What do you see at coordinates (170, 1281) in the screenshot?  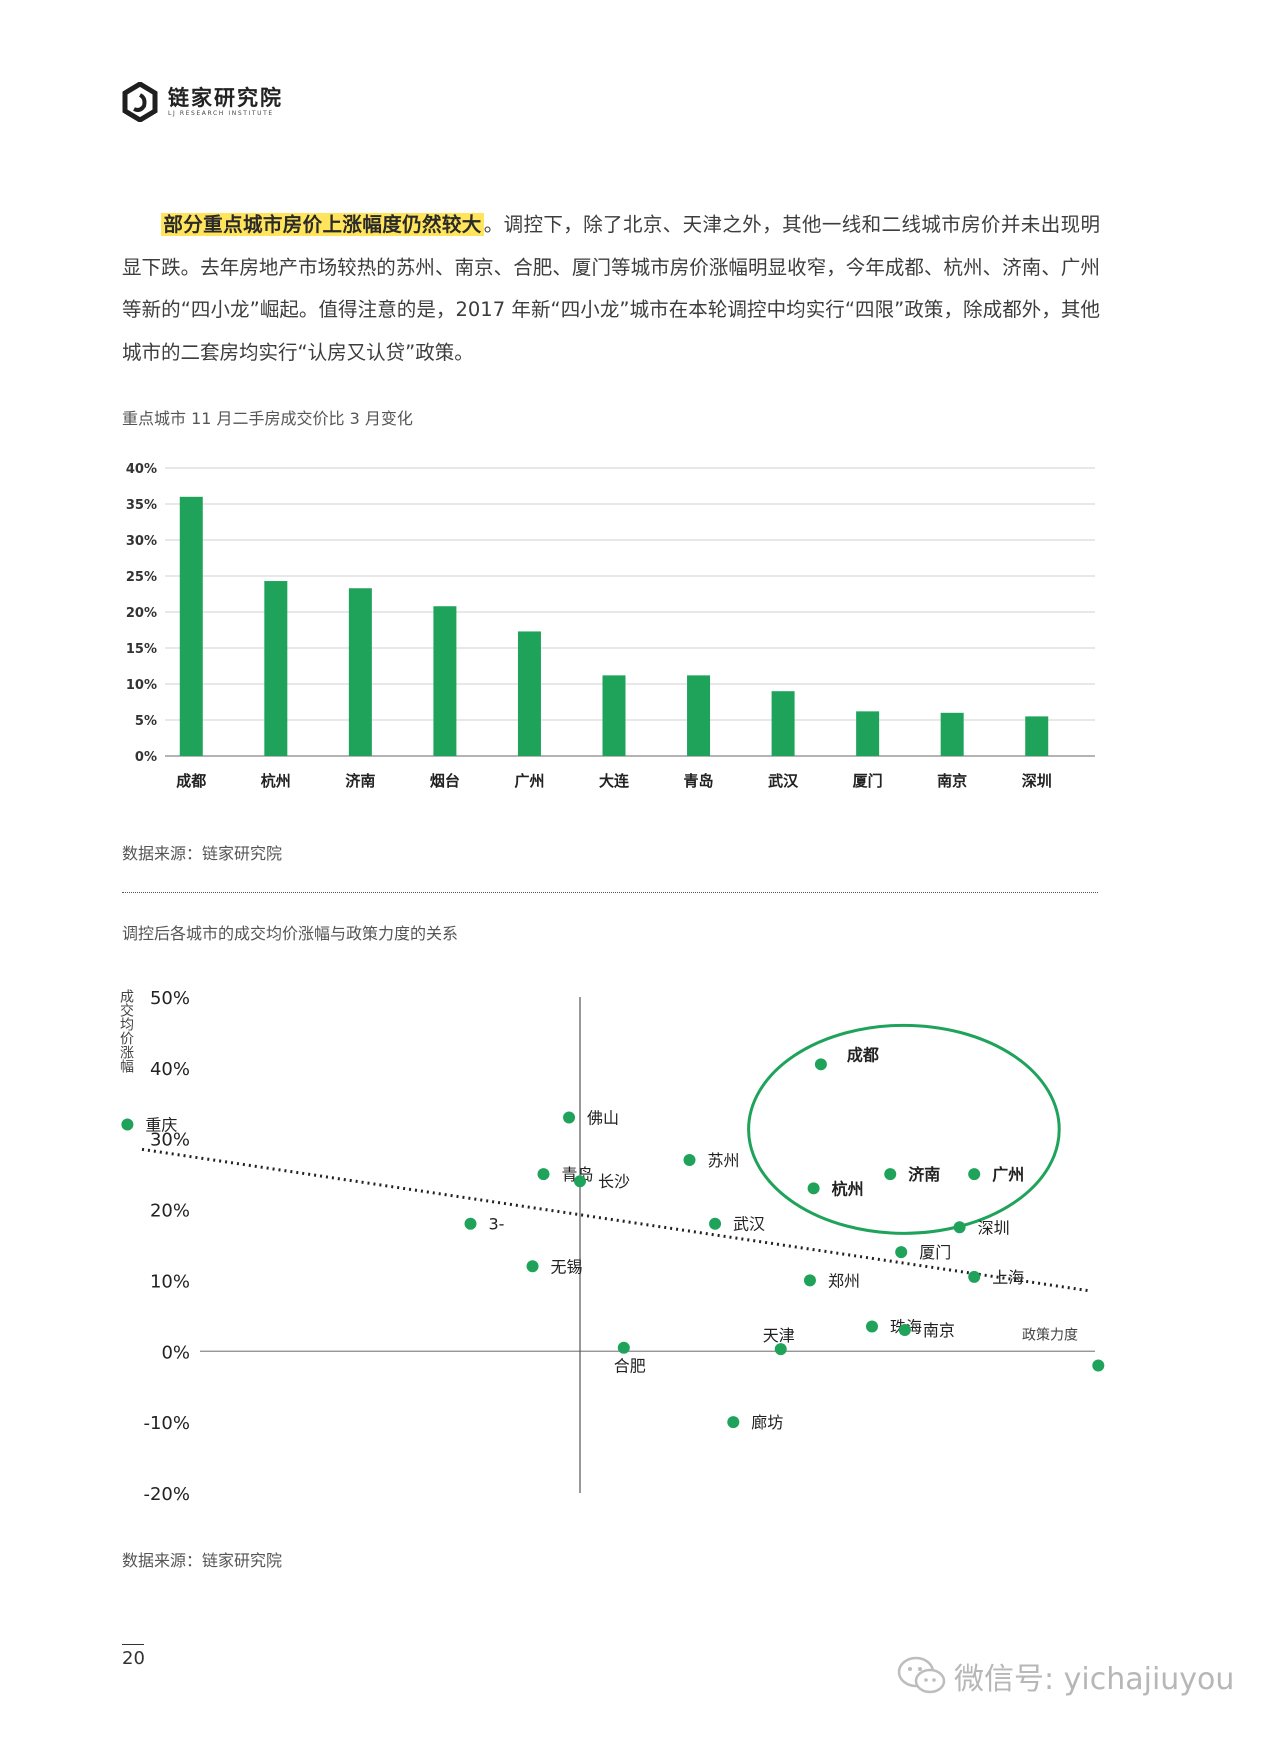 I see `scatter-y-tick-label: 10%` at bounding box center [170, 1281].